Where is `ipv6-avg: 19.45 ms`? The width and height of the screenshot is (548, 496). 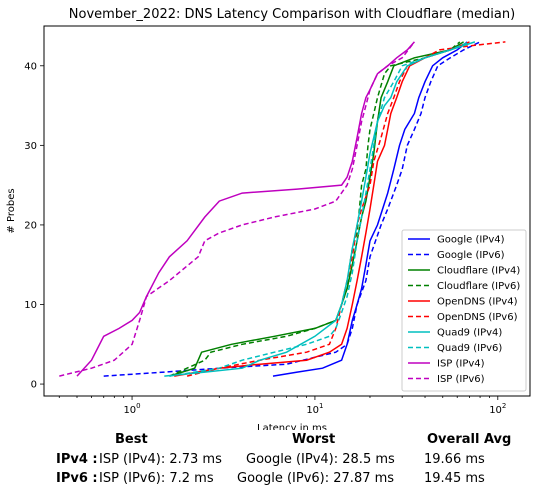 ipv6-avg: 19.45 ms is located at coordinates (454, 478).